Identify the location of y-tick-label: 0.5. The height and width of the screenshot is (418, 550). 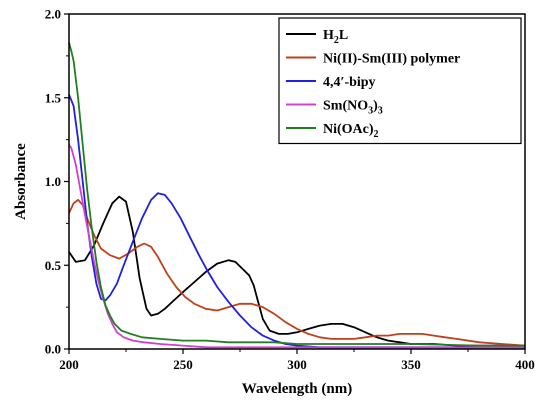
(53, 265).